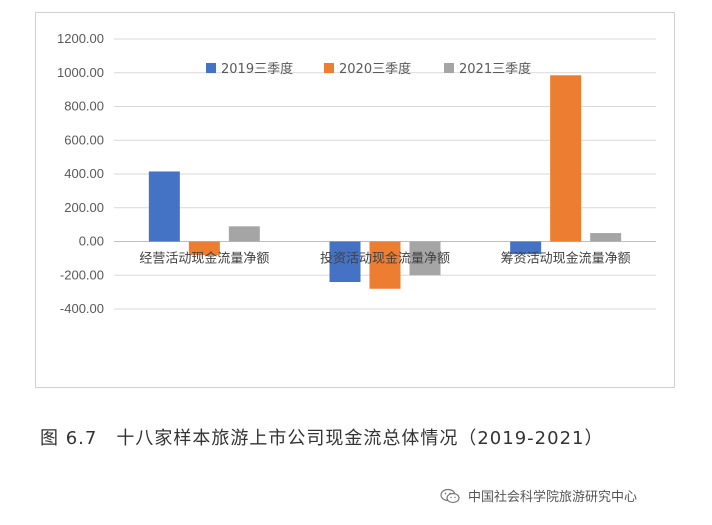  What do you see at coordinates (204, 259) in the screenshot?
I see `category-label: 经营活动现金流量净额` at bounding box center [204, 259].